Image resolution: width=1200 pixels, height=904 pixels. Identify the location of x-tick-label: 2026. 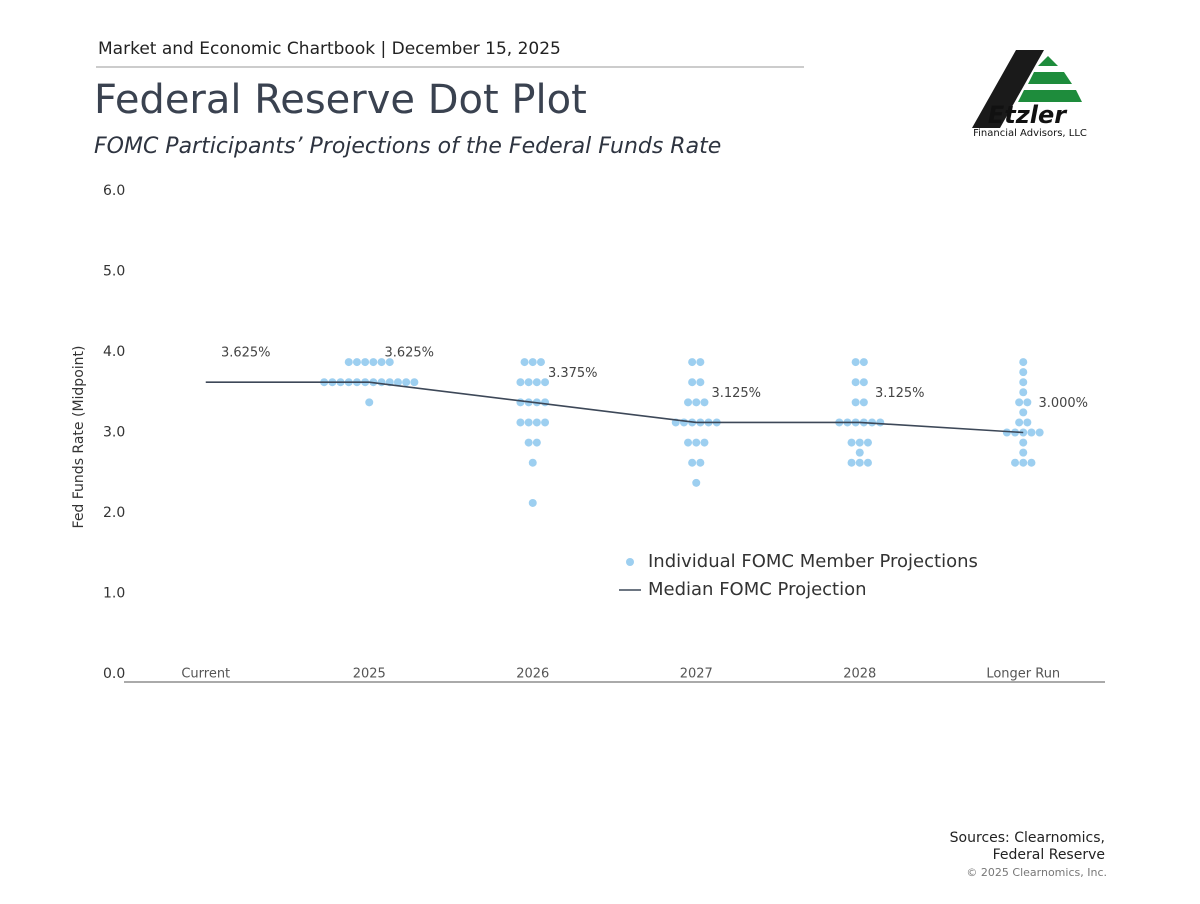
(532, 674).